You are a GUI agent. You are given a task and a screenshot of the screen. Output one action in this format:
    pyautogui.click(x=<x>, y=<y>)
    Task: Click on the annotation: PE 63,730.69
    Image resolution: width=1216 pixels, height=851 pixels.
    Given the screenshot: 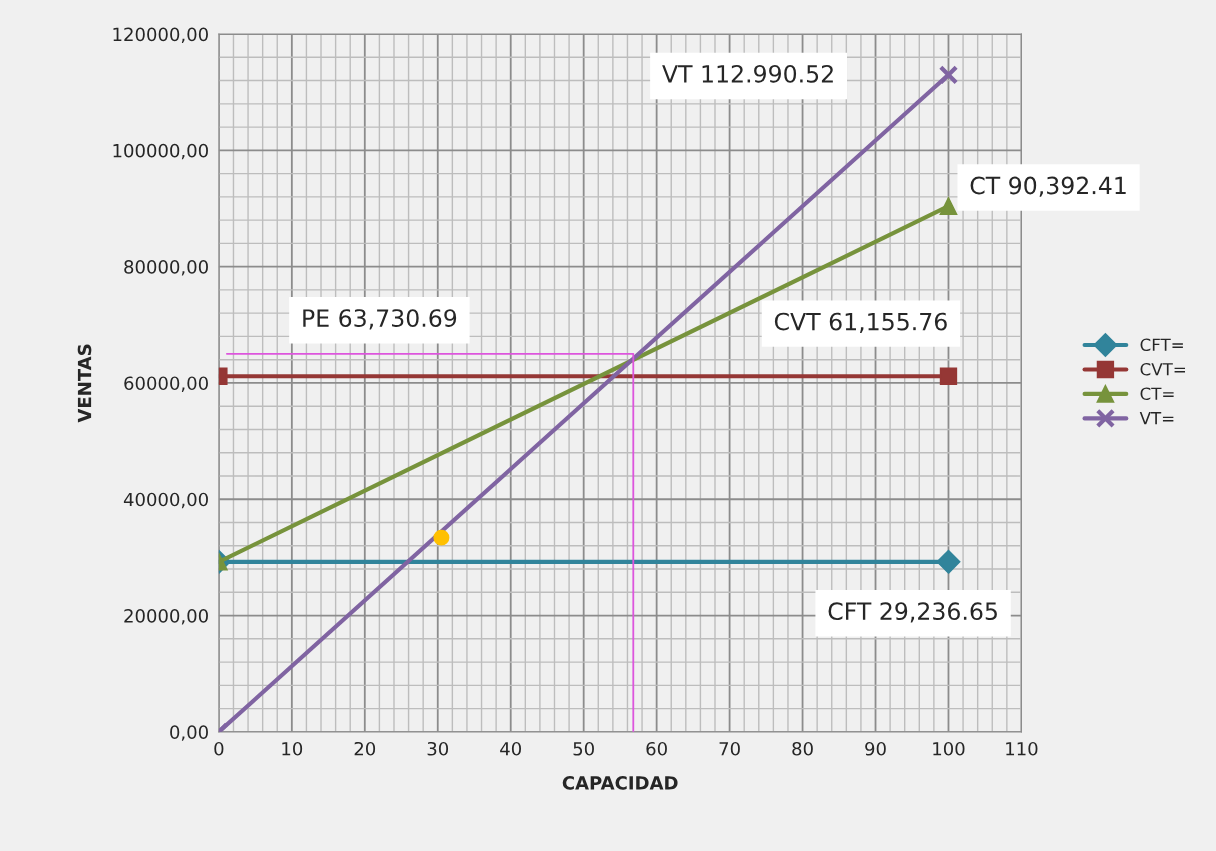 What is the action you would take?
    pyautogui.click(x=380, y=319)
    